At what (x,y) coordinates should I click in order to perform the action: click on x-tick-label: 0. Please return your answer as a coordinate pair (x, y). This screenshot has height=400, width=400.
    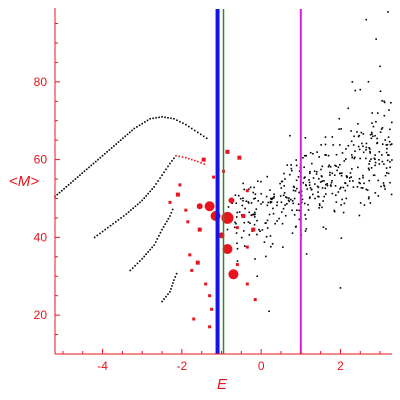
    Looking at the image, I should click on (261, 366).